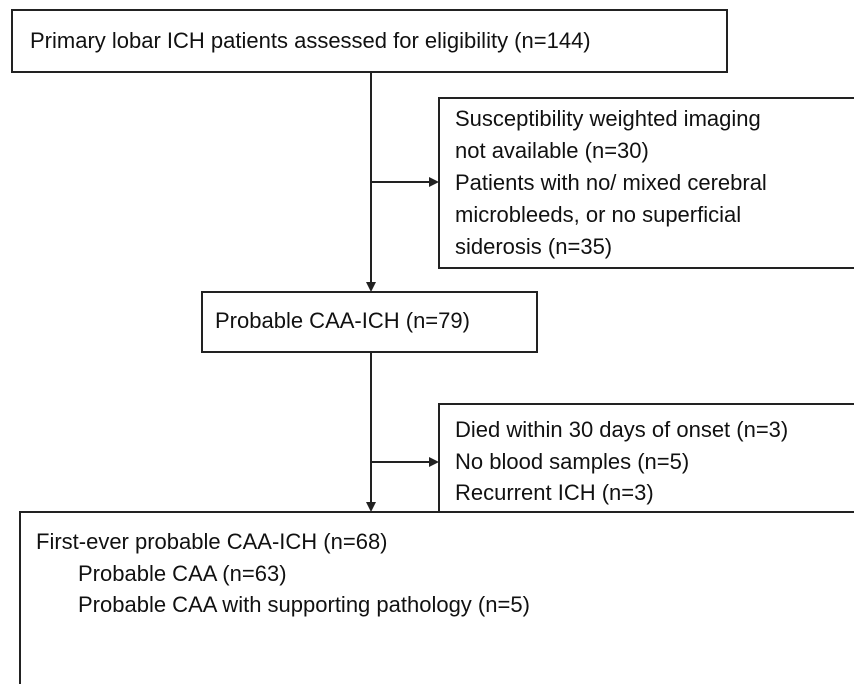 Image resolution: width=854 pixels, height=684 pixels. What do you see at coordinates (554, 492) in the screenshot?
I see `box-text: Recurrent ICH (n=3)` at bounding box center [554, 492].